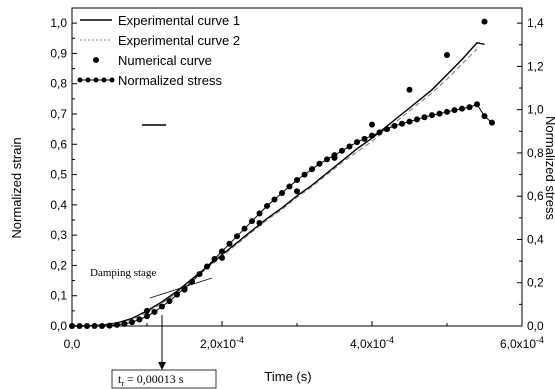  What do you see at coordinates (72, 344) in the screenshot?
I see `x-tick-label: 0,0` at bounding box center [72, 344].